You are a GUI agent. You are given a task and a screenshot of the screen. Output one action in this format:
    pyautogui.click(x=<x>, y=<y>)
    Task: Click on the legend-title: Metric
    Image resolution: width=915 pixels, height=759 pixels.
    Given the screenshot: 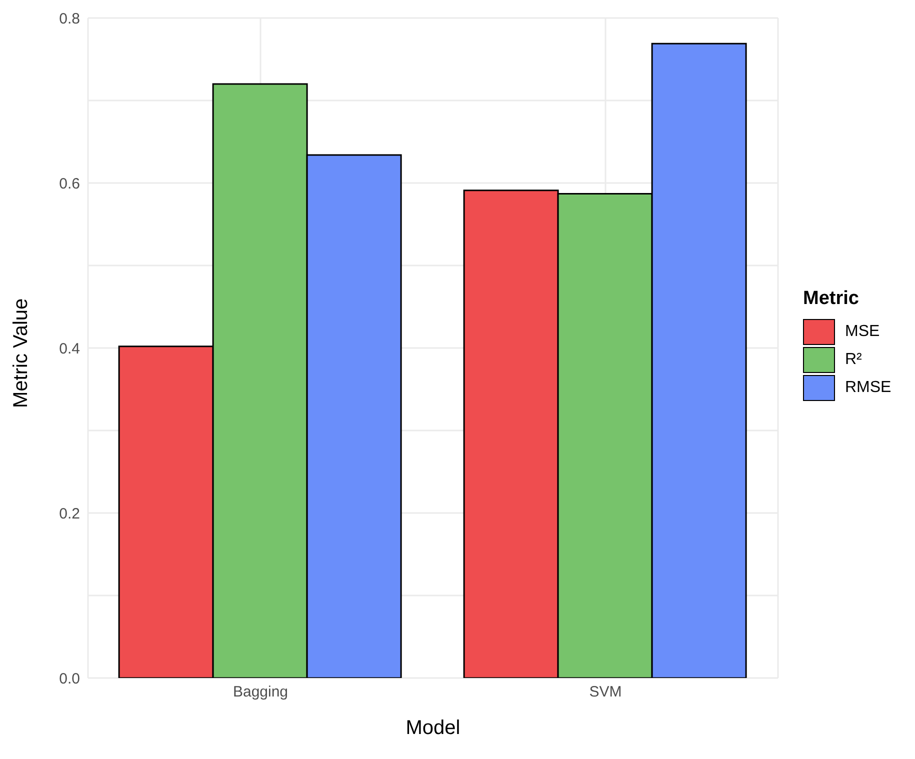 What is the action you would take?
    pyautogui.click(x=831, y=299)
    